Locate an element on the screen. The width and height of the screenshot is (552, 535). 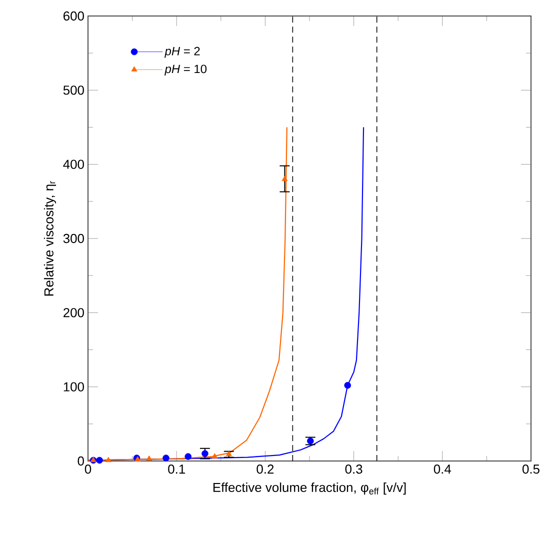
x-tick-label: 0 is located at coordinates (88, 469).